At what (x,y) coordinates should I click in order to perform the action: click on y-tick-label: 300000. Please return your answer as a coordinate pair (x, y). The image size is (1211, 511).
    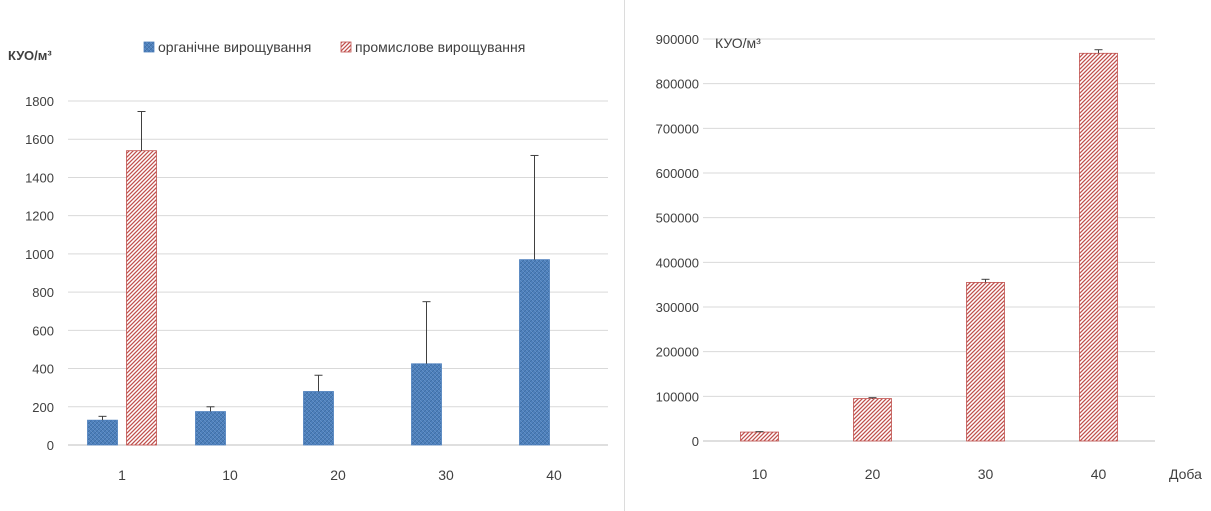
    Looking at the image, I should click on (677, 307).